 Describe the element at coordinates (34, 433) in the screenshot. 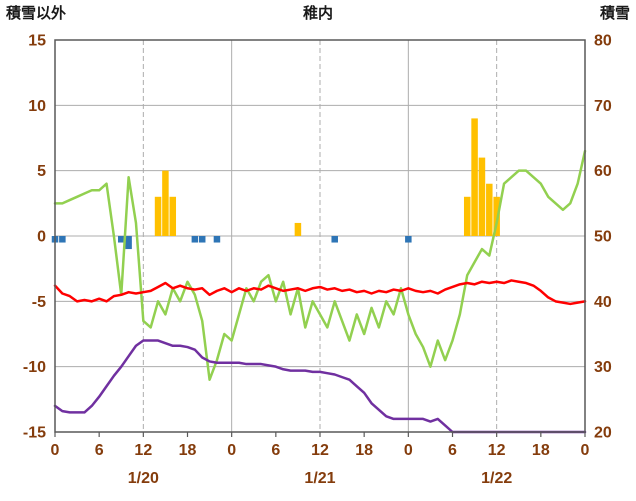

I see `left-axis-tick-label: -15` at that location.